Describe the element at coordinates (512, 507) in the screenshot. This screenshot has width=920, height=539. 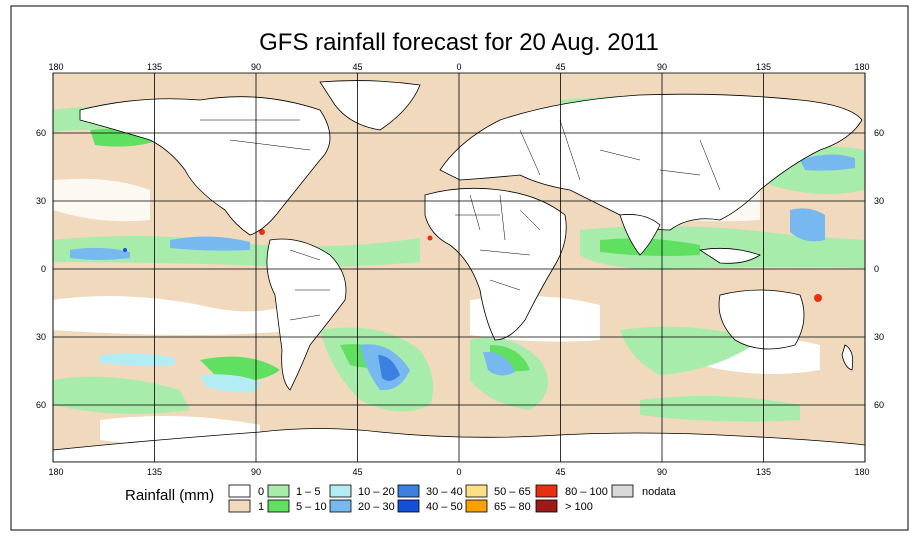
I see `legend-item-label: 65 – 80` at that location.